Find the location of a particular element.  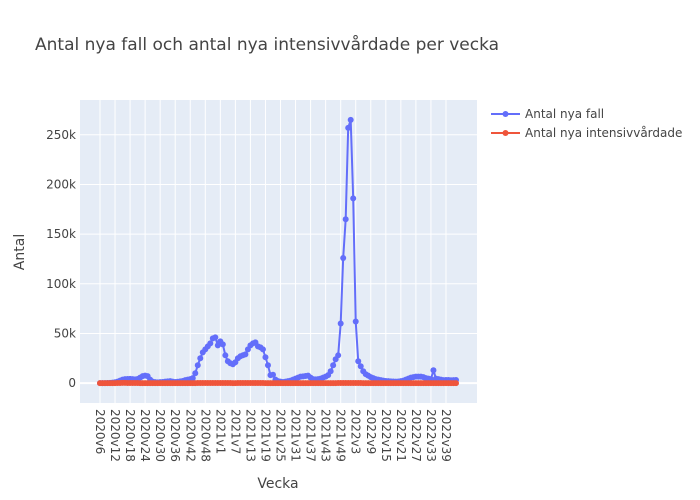

x-tick-label: 2022v15 is located at coordinates (386, 435).